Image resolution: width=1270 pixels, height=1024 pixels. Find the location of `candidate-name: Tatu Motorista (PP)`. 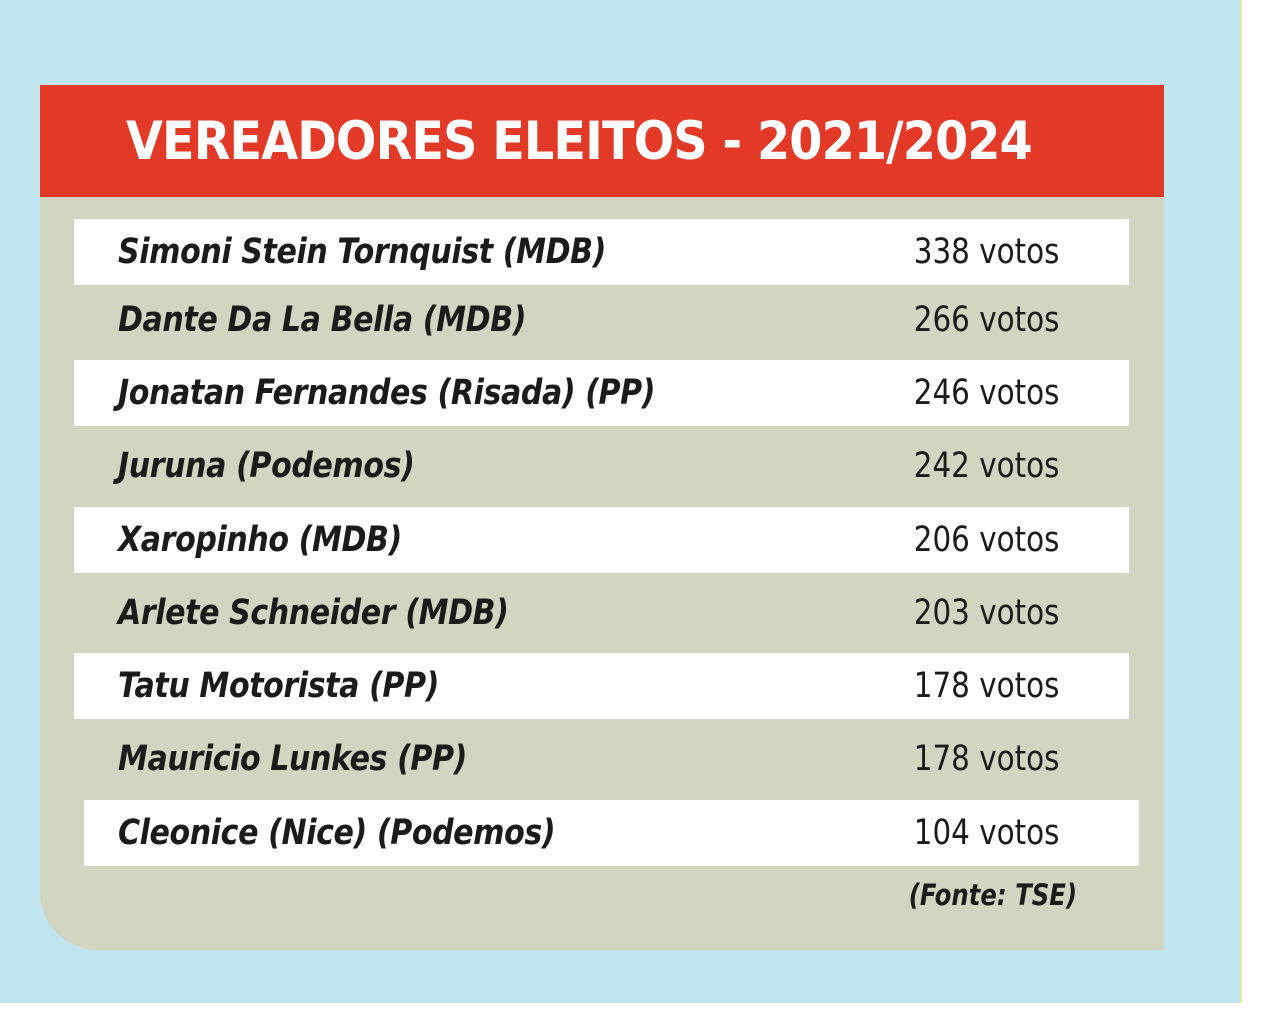

candidate-name: Tatu Motorista (PP) is located at coordinates (278, 686).